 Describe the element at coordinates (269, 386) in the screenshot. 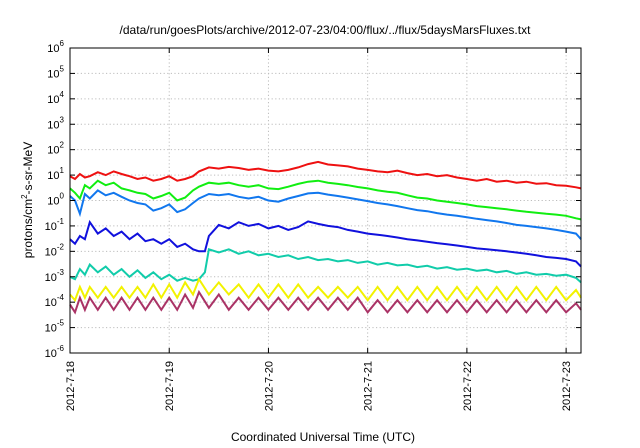

I see `x-tick-label: 2012-7-20` at that location.